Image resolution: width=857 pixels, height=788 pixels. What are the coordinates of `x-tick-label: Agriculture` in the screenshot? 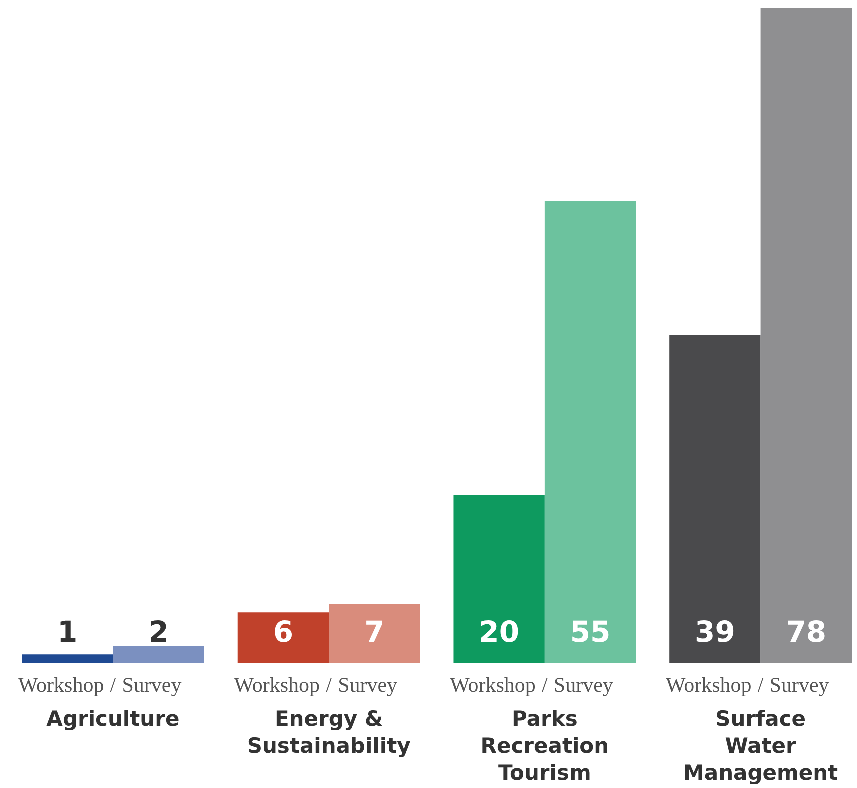 It's located at (113, 719).